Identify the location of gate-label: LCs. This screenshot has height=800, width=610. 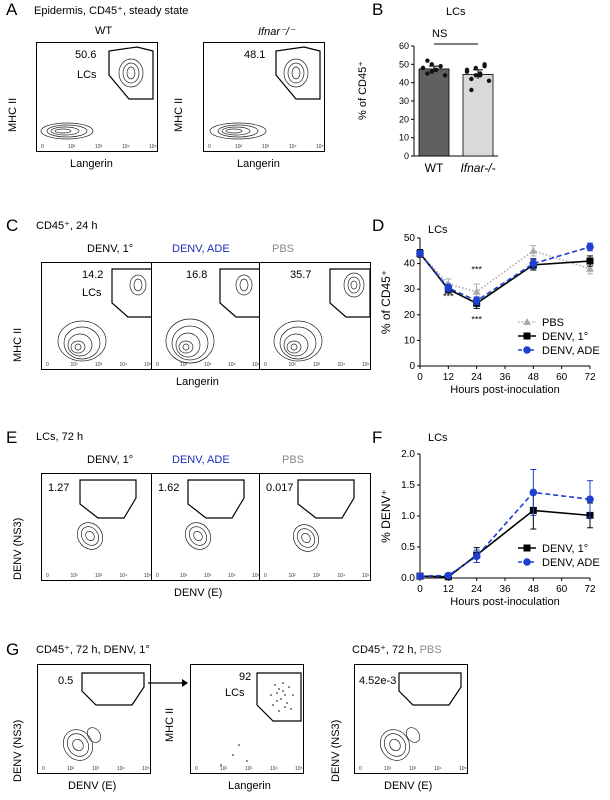
(87, 75).